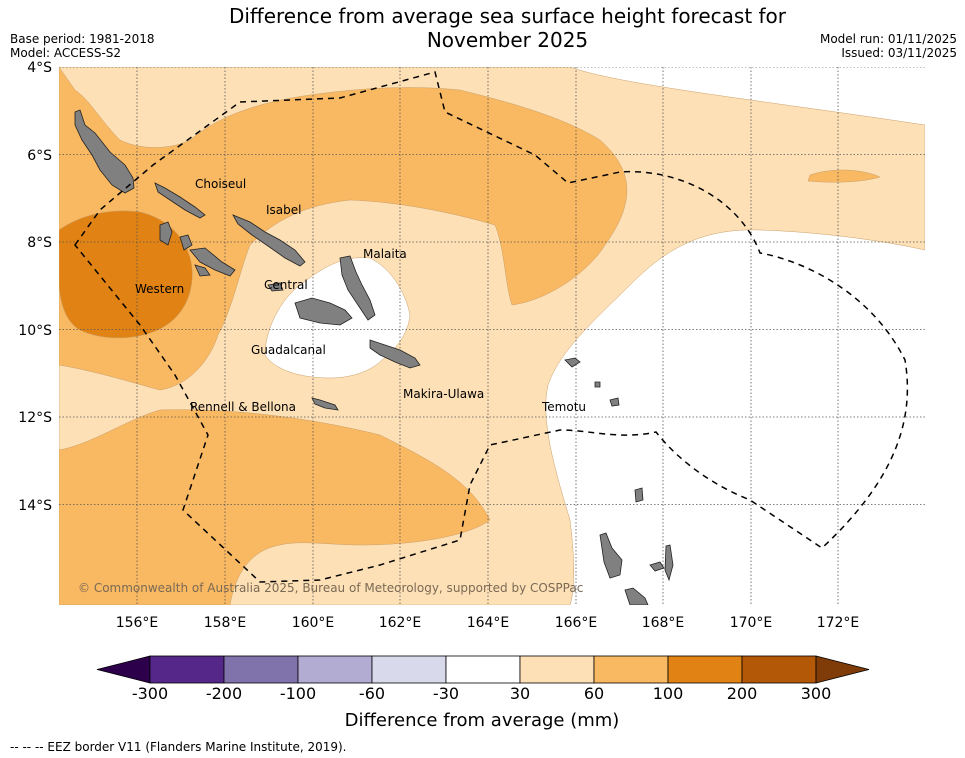 The image size is (965, 758). Describe the element at coordinates (275, 507) in the screenshot. I see `field-60-100-south` at that location.